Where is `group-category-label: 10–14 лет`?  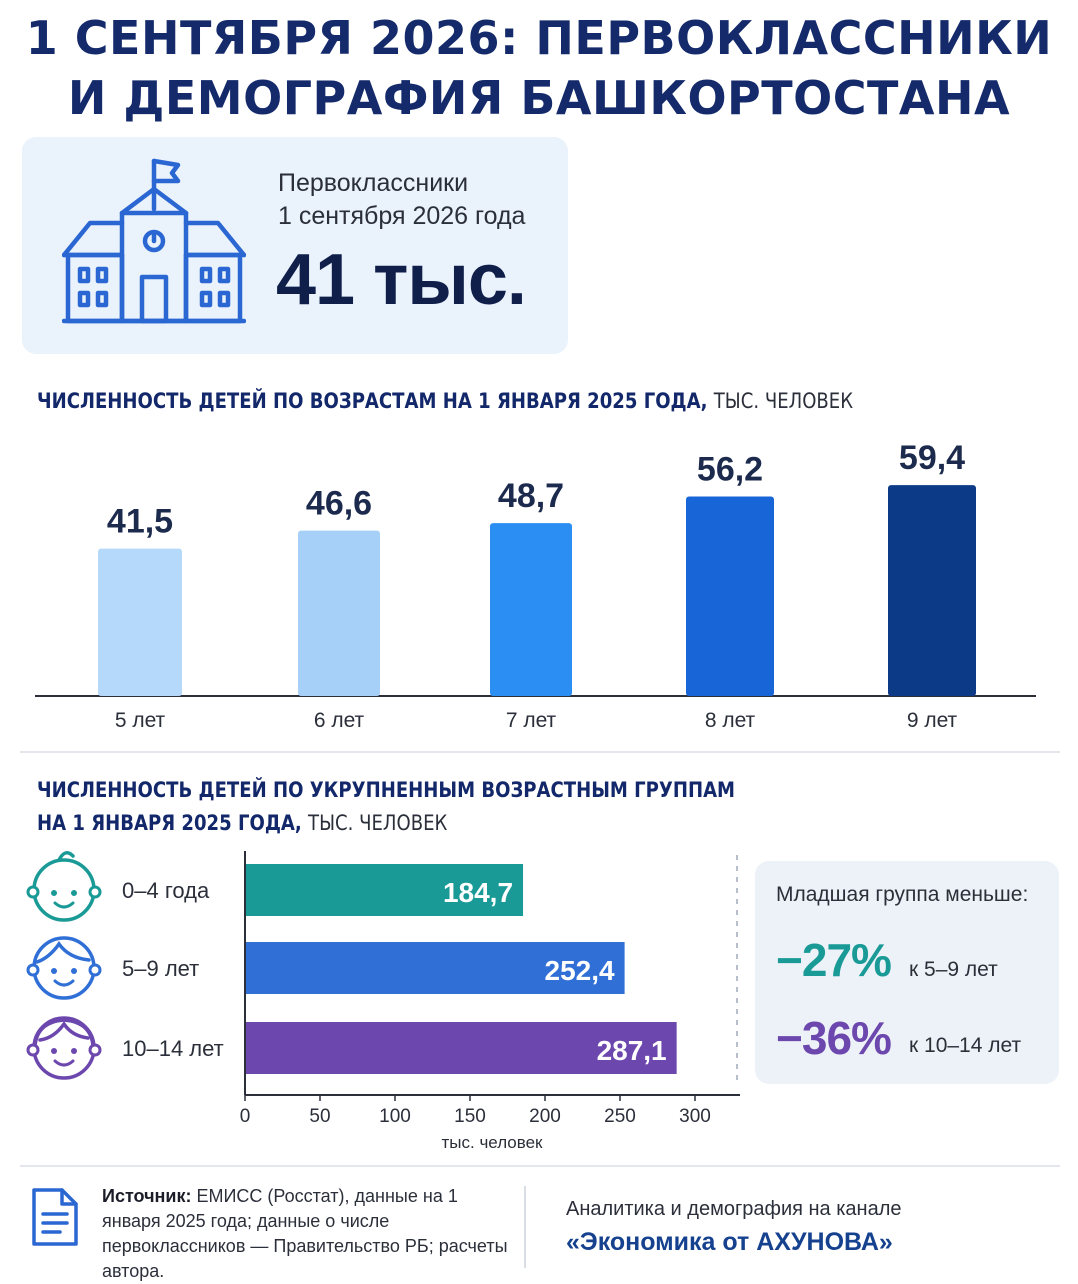 group-category-label: 10–14 лет is located at coordinates (173, 1048).